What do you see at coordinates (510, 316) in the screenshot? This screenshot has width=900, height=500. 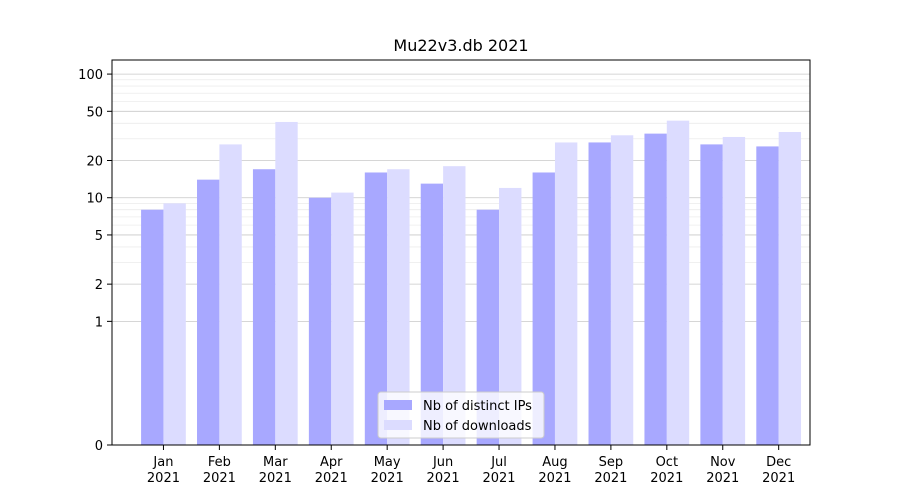 I see `bar-downloads-jul` at bounding box center [510, 316].